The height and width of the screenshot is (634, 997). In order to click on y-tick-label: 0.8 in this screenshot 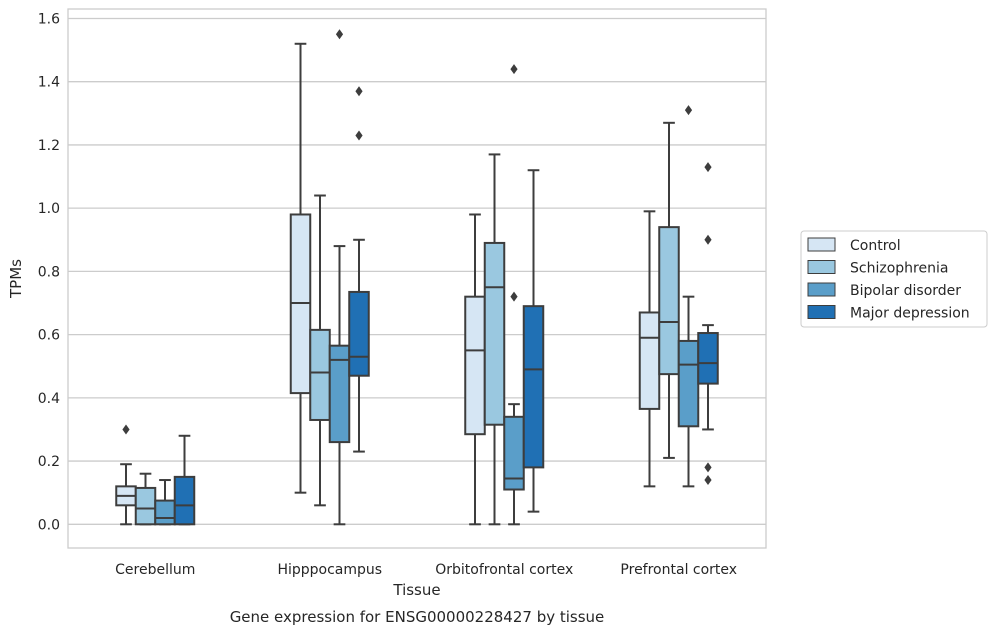, I will do `click(49, 272)`.